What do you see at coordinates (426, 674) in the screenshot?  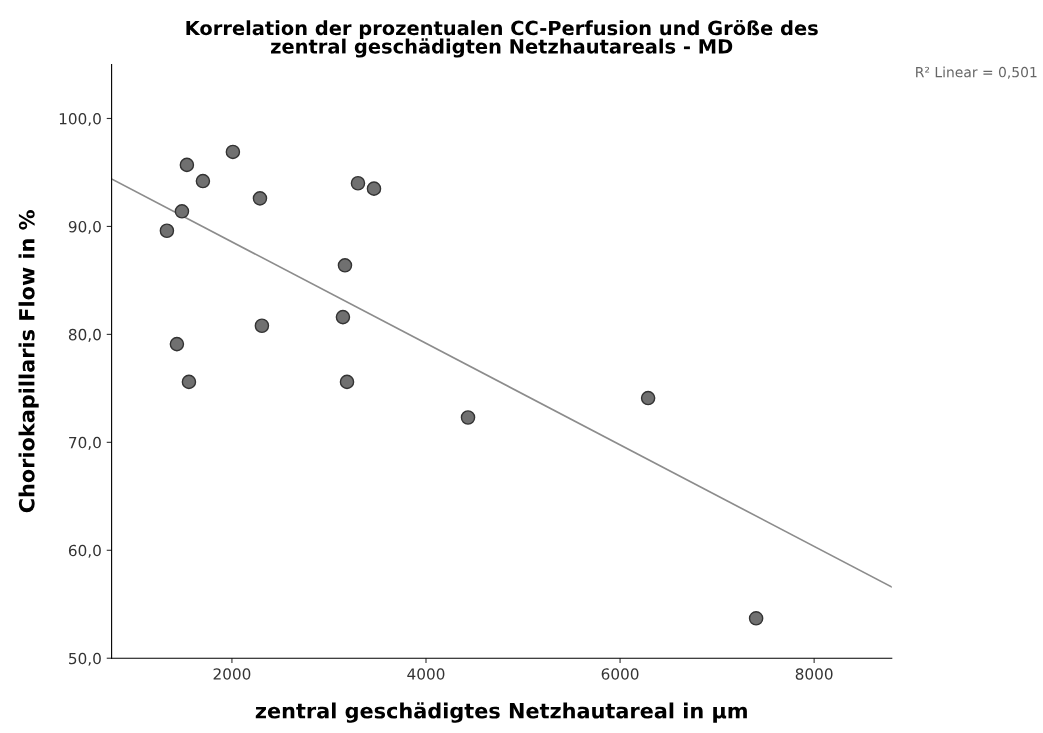 I see `x-tick-label: 4000` at bounding box center [426, 674].